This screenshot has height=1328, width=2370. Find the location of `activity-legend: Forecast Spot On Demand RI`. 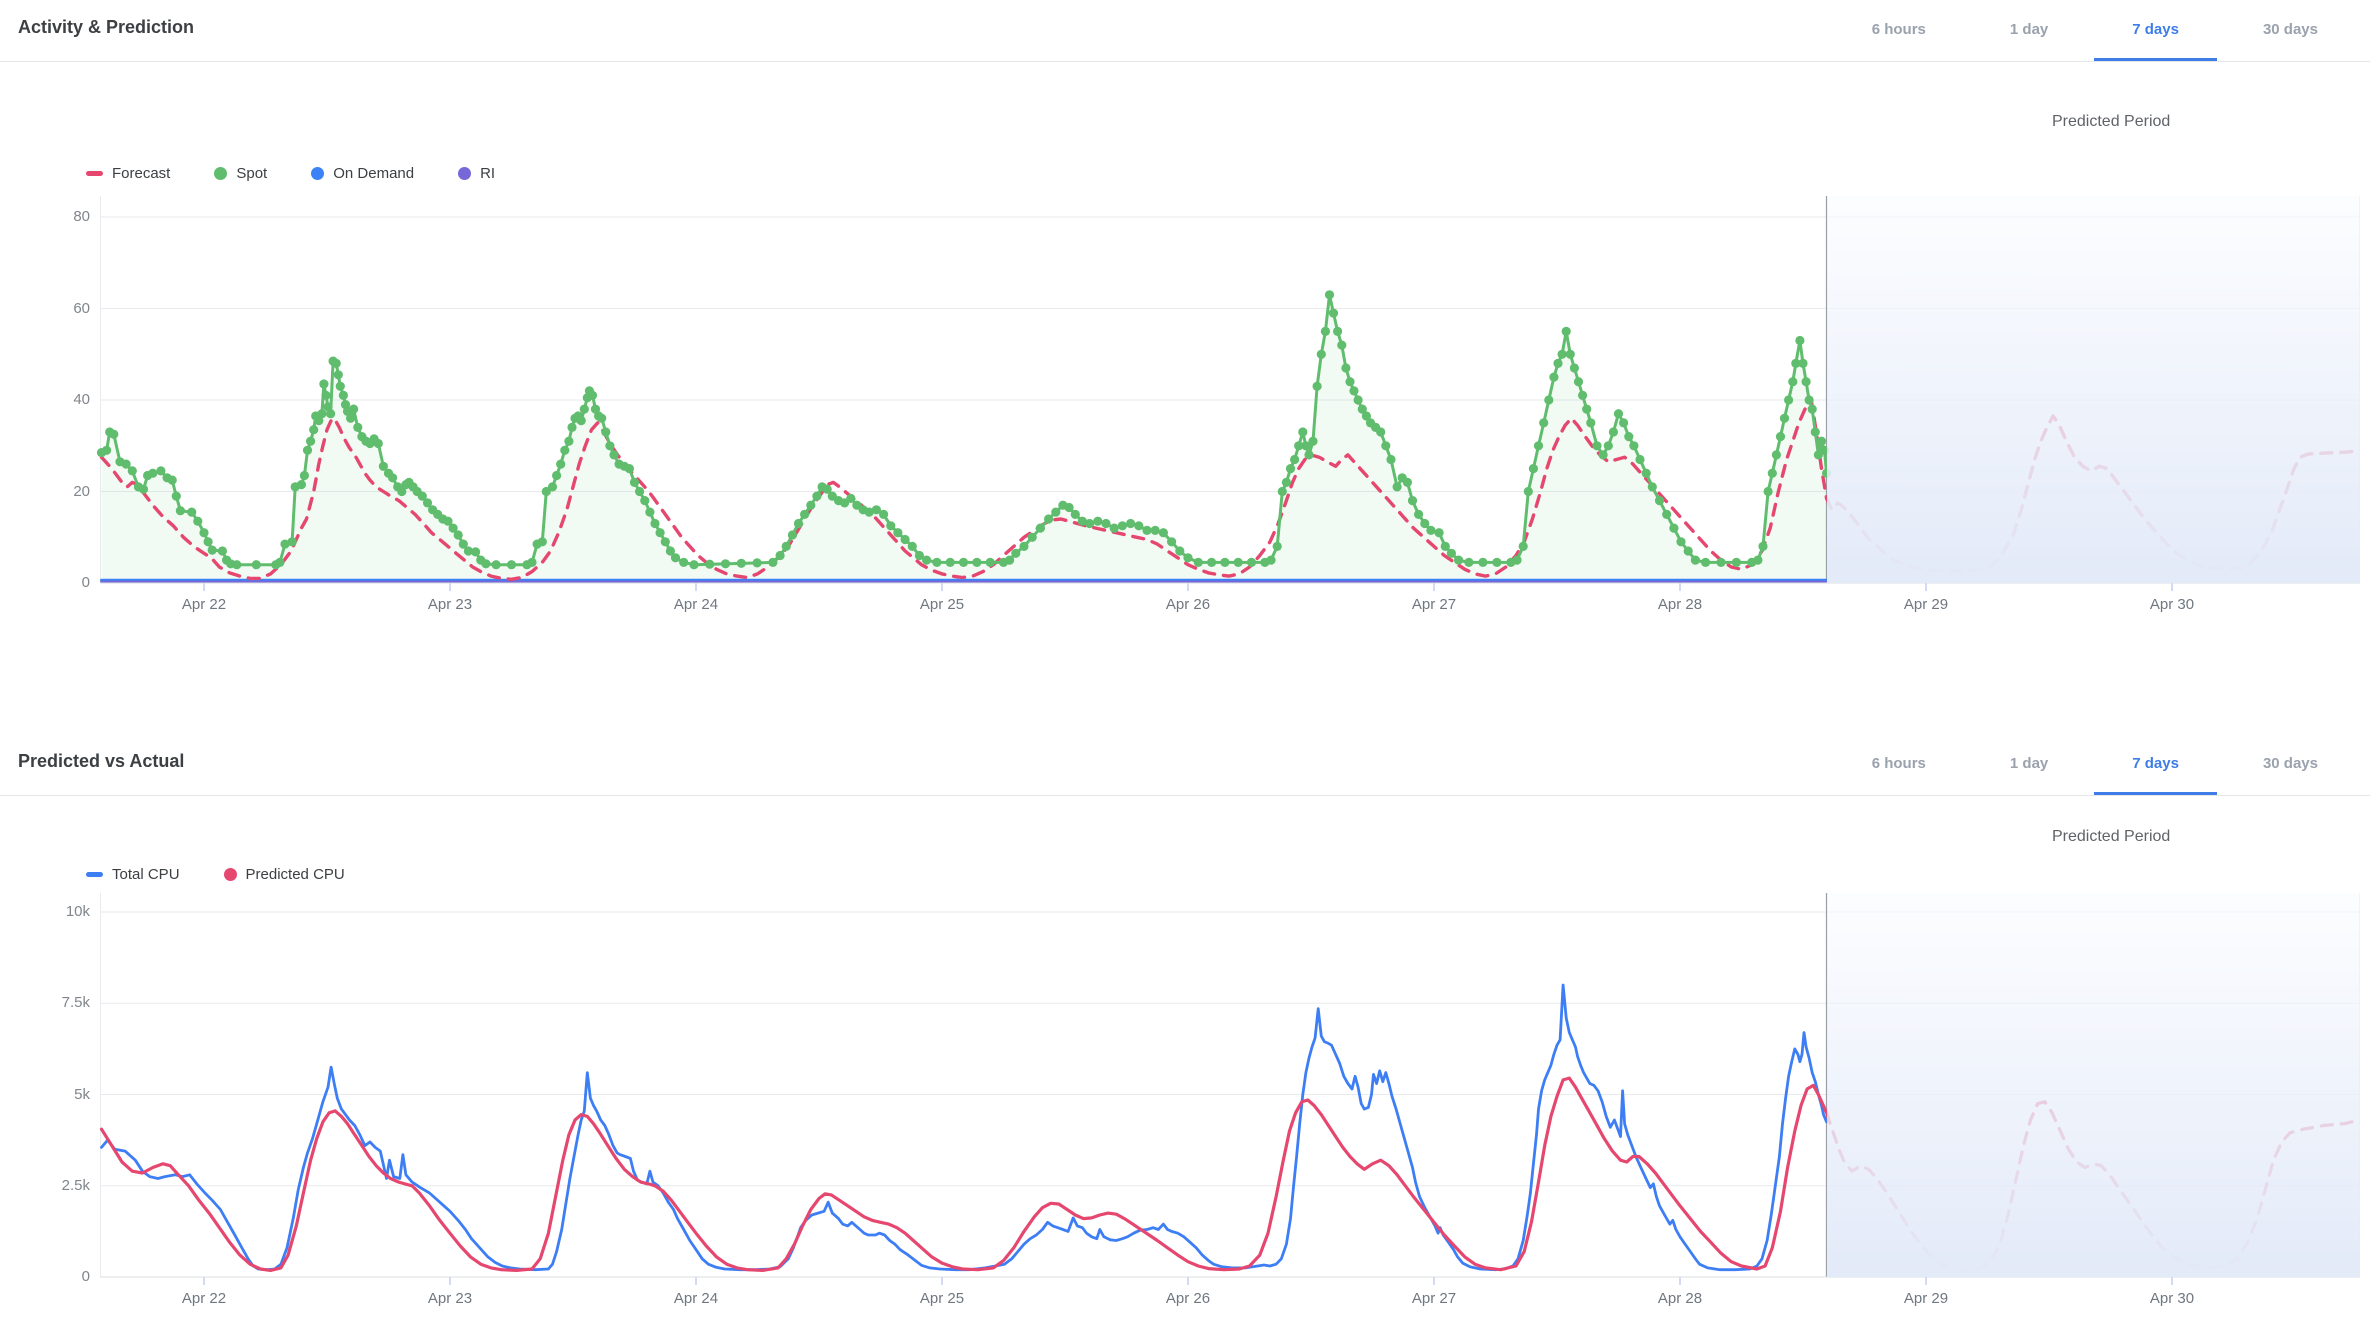

activity-legend: Forecast Spot On Demand RI is located at coordinates (312, 173).